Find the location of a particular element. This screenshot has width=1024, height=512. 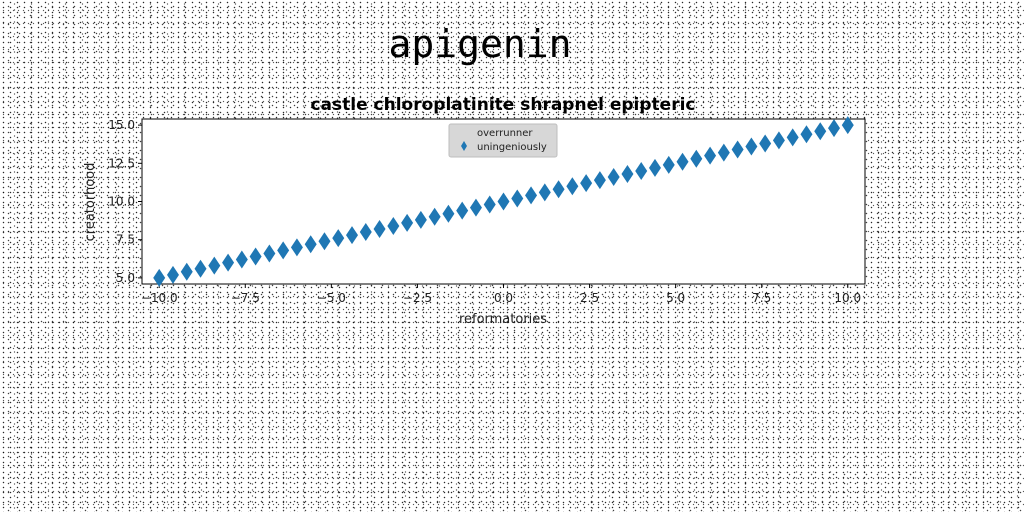

y-tick-label: 15.0 is located at coordinates (121, 125).